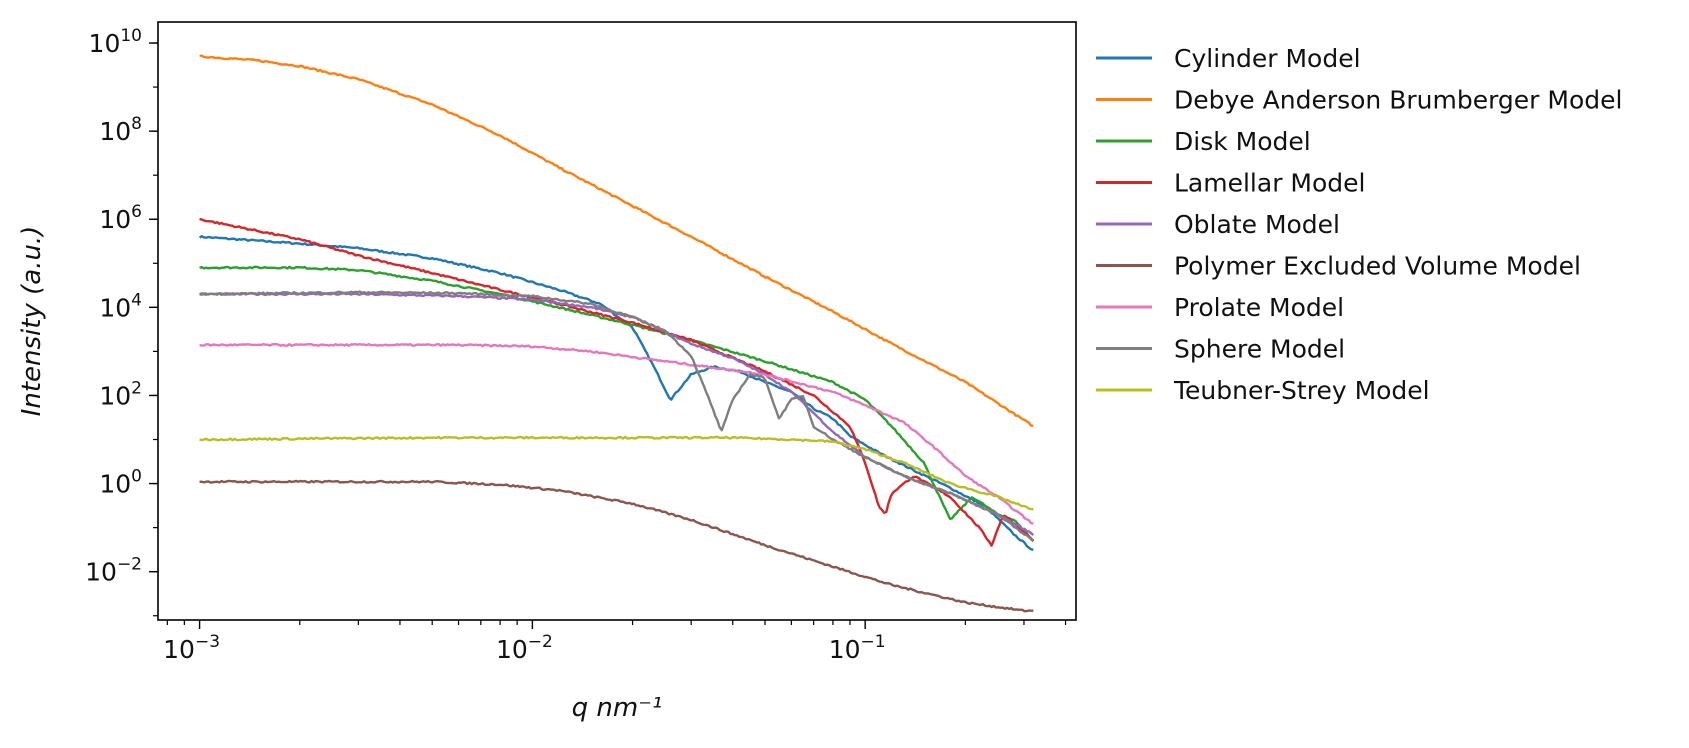 The width and height of the screenshot is (1689, 748). I want to click on legend-item: Lamellar Model, so click(1230, 183).